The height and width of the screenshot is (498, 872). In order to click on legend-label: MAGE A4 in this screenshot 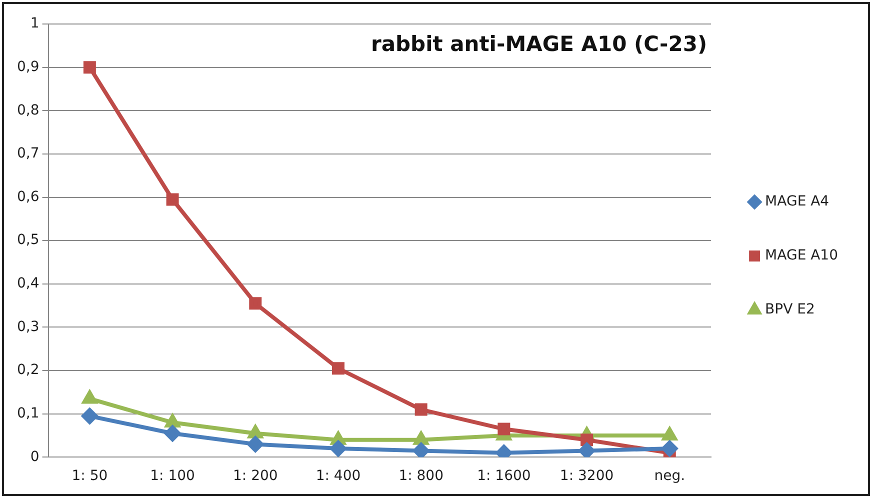, I will do `click(797, 202)`.